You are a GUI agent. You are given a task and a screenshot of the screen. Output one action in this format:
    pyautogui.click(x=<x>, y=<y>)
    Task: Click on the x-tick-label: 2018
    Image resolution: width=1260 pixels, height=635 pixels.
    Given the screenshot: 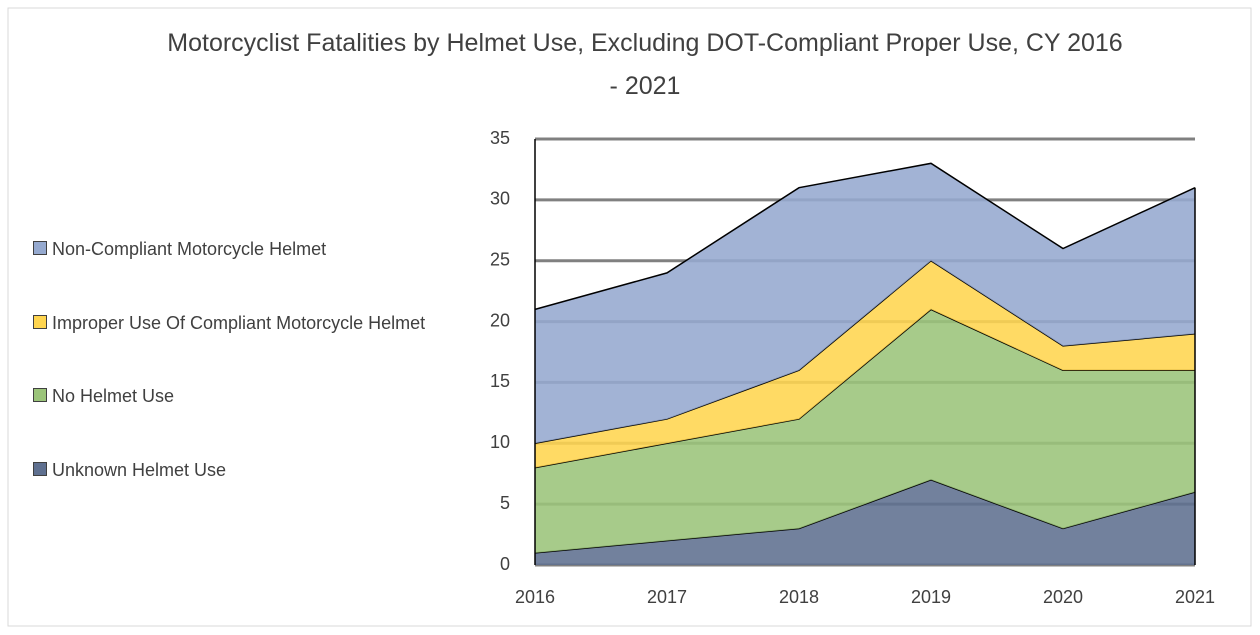 What is the action you would take?
    pyautogui.click(x=799, y=597)
    